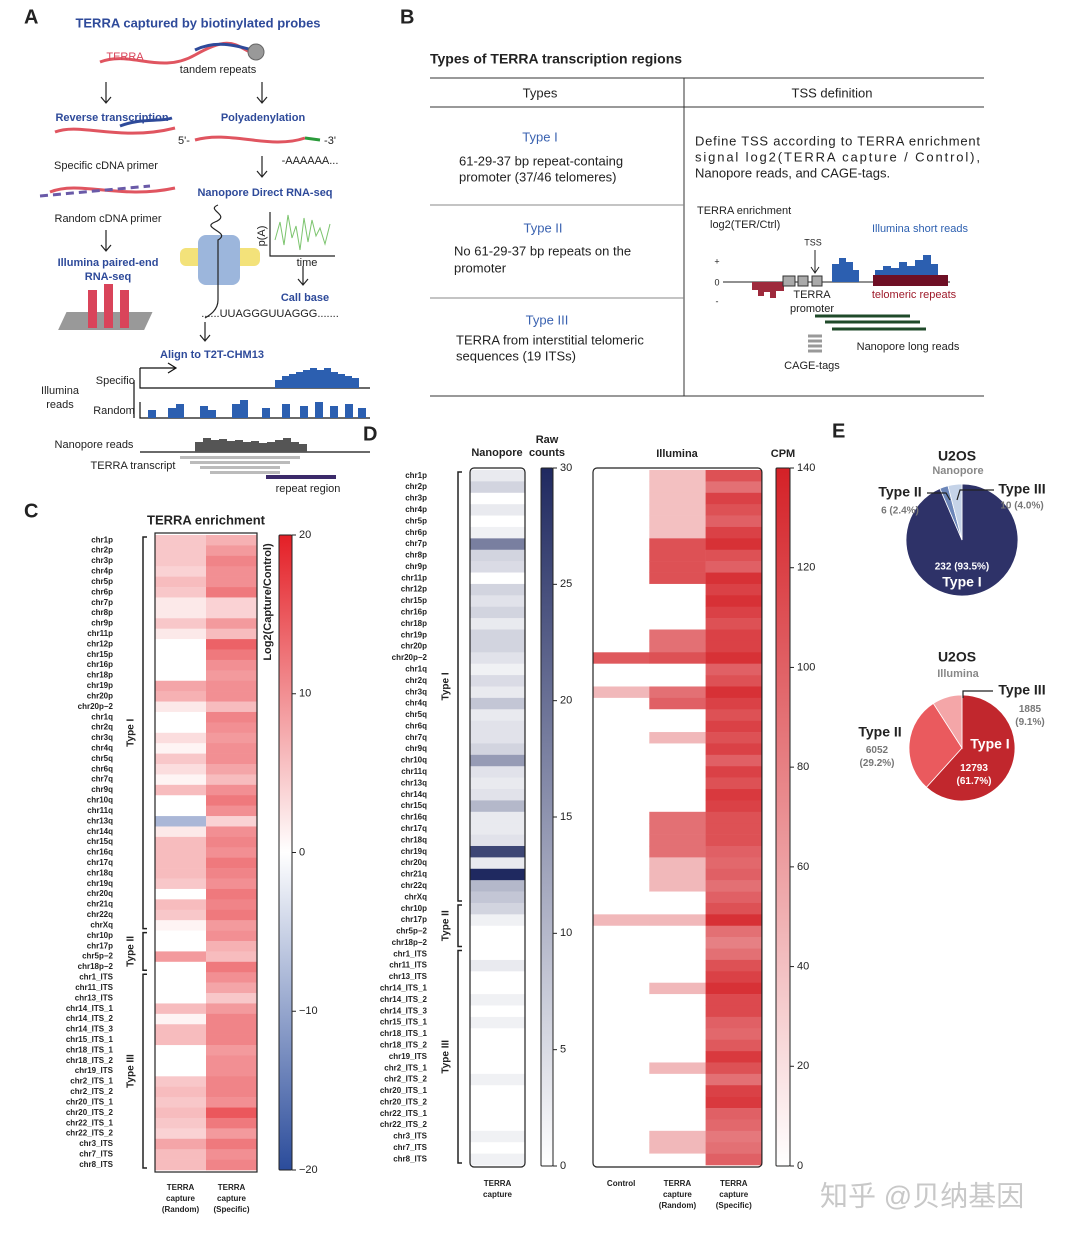 This screenshot has height=1242, width=1080. I want to click on row-label: chr17p, so click(100, 945).